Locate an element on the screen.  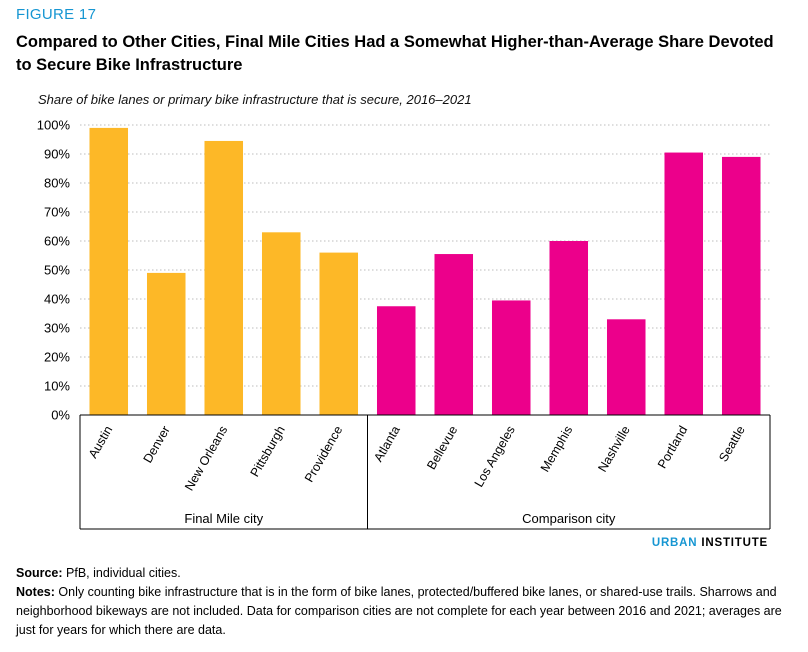
notes-label: Notes: is located at coordinates (35, 592).